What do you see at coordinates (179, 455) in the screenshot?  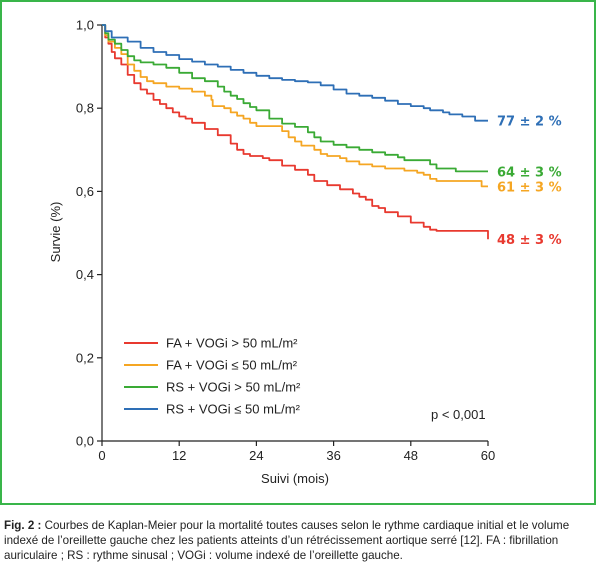 I see `x-tick-label: 12` at bounding box center [179, 455].